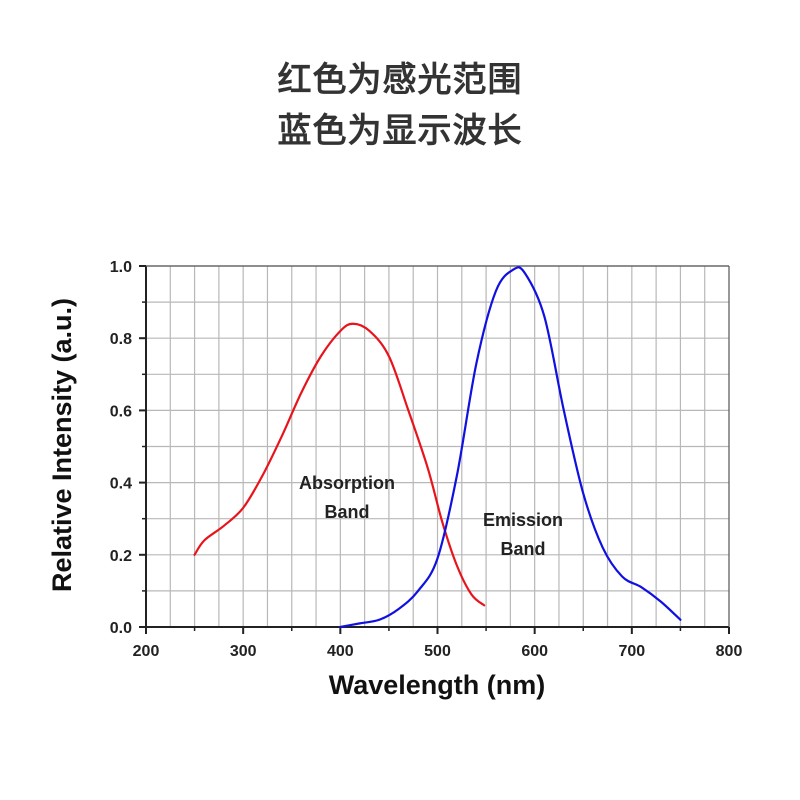 The width and height of the screenshot is (800, 800). What do you see at coordinates (243, 651) in the screenshot?
I see `x-tick-label: 300` at bounding box center [243, 651].